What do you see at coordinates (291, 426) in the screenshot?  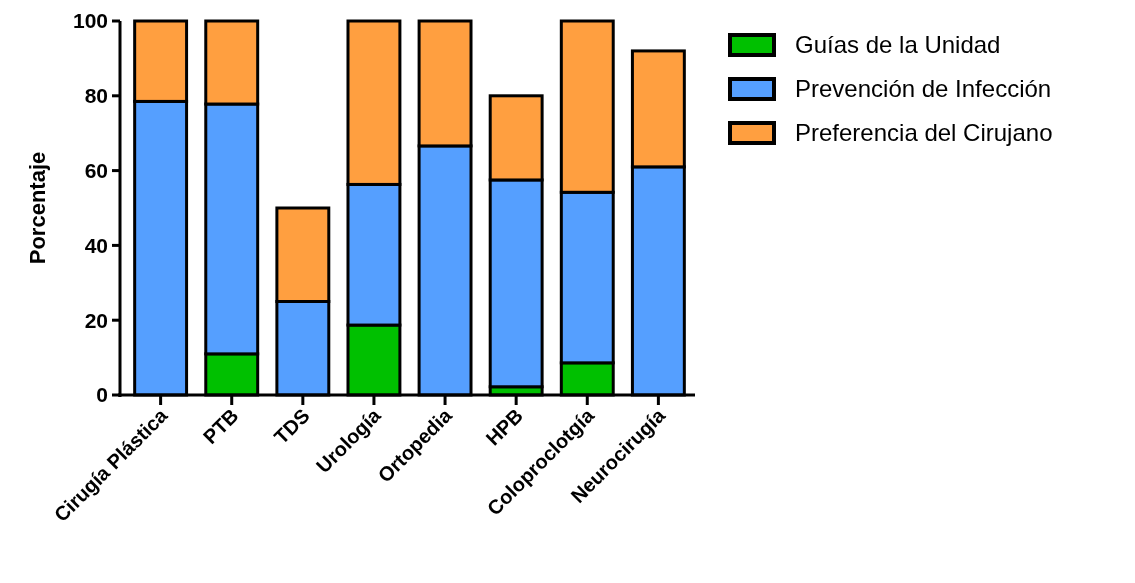 I see `x-tick-label: TDS` at bounding box center [291, 426].